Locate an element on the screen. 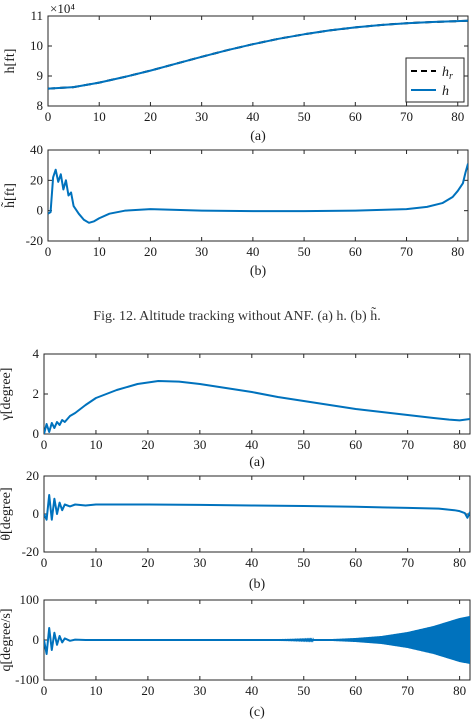  legend-label-h: h is located at coordinates (445, 91).